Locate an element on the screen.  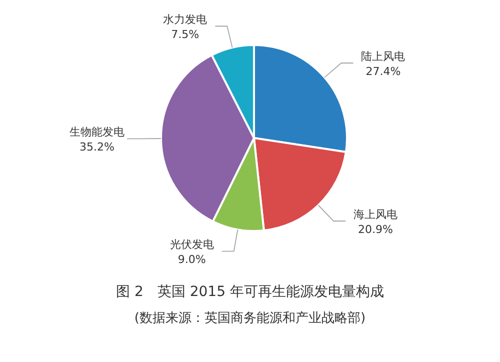
slice-label: 生物能发电 is located at coordinates (97, 132).